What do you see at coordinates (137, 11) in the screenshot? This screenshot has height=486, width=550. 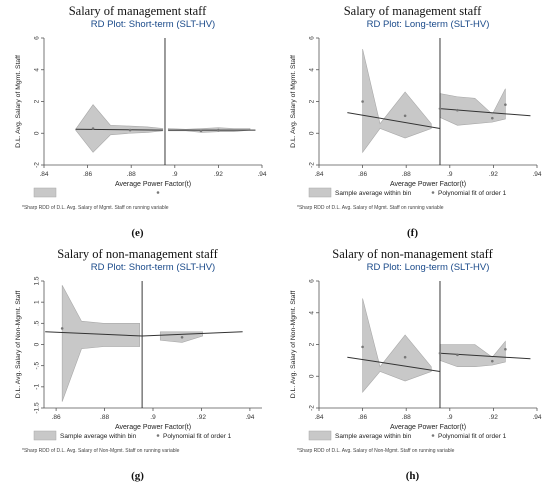 I see `panel-title: Salary of management staff` at bounding box center [137, 11].